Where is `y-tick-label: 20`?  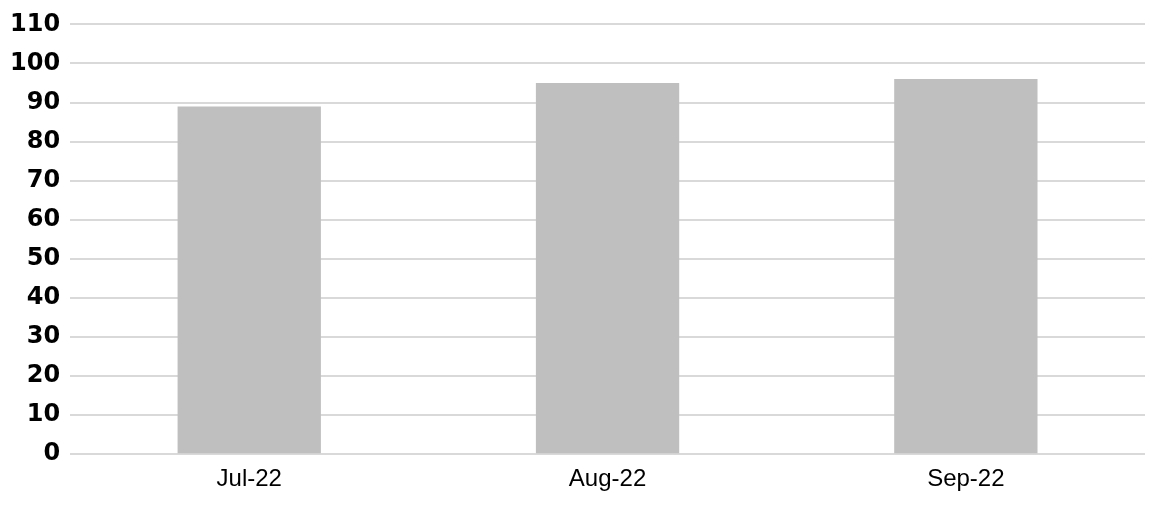
y-tick-label: 20 is located at coordinates (43, 374).